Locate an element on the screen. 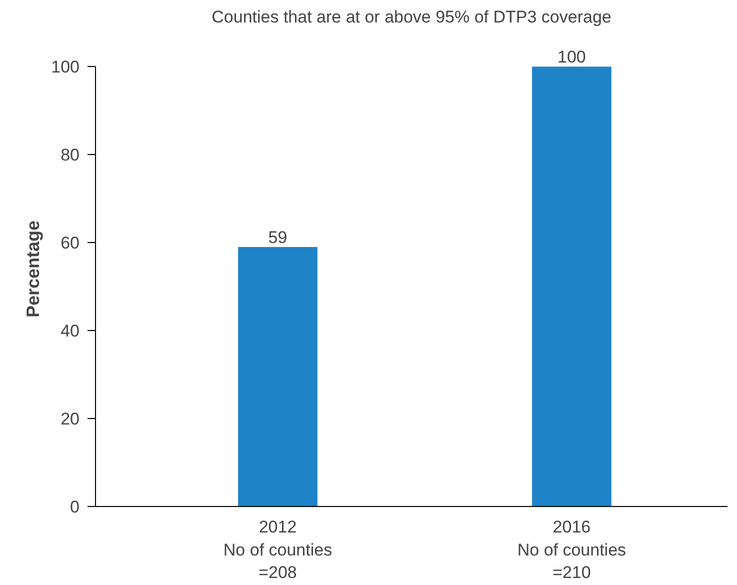 This screenshot has width=737, height=585. chart-title: Counties that are at or above 95% of DTP3 coverage is located at coordinates (412, 17).